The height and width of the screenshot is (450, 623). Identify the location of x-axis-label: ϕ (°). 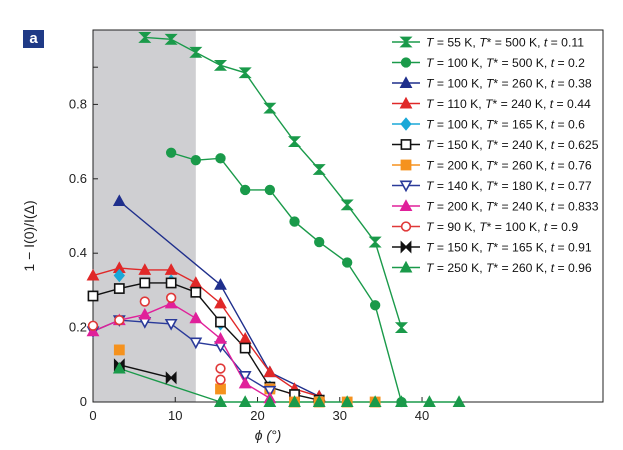
(268, 435).